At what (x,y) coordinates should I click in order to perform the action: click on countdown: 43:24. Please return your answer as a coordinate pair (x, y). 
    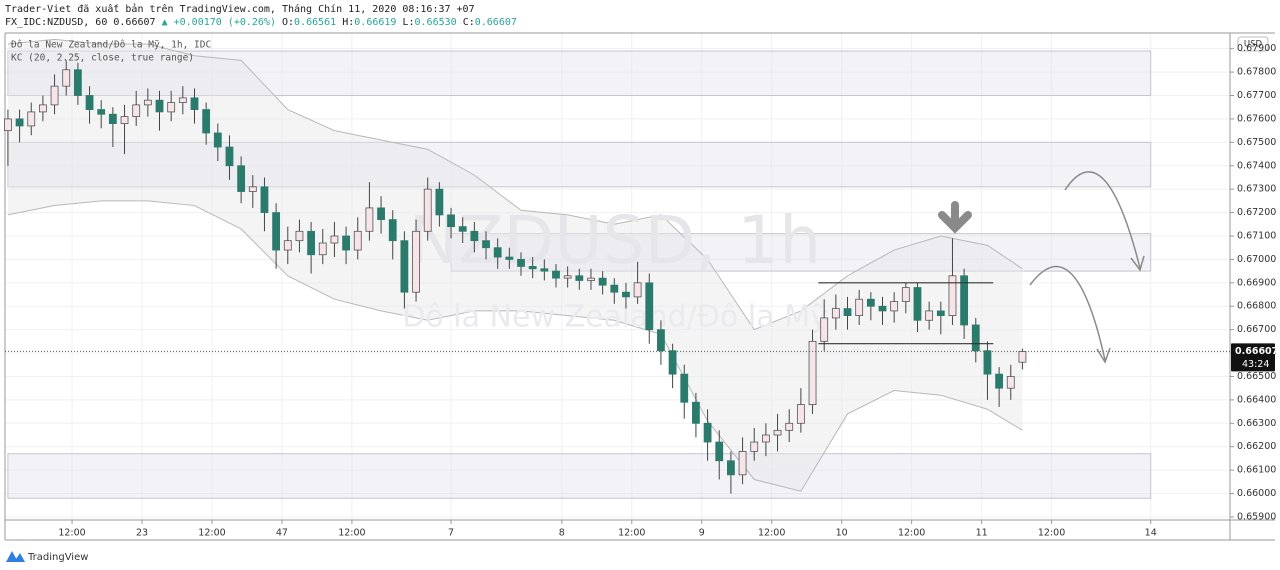
    Looking at the image, I should click on (1255, 364).